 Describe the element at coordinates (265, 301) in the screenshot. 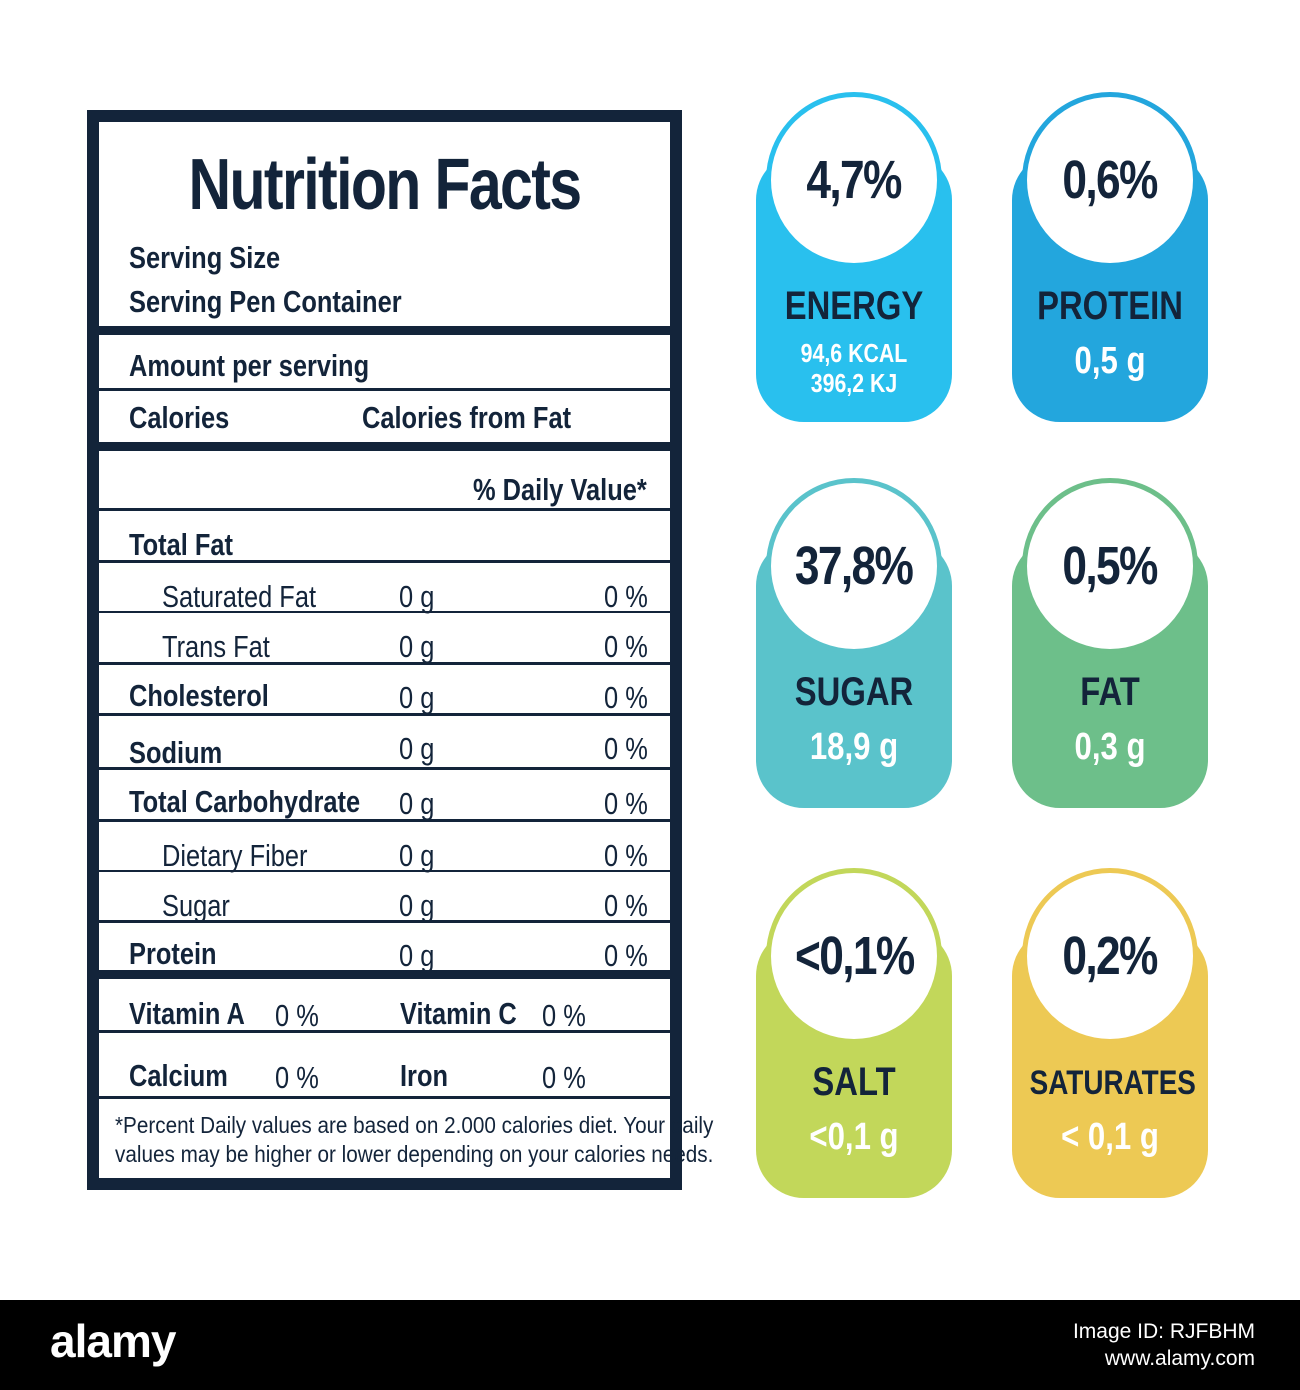

I see `serving-per-container: Serving Pen Container` at that location.